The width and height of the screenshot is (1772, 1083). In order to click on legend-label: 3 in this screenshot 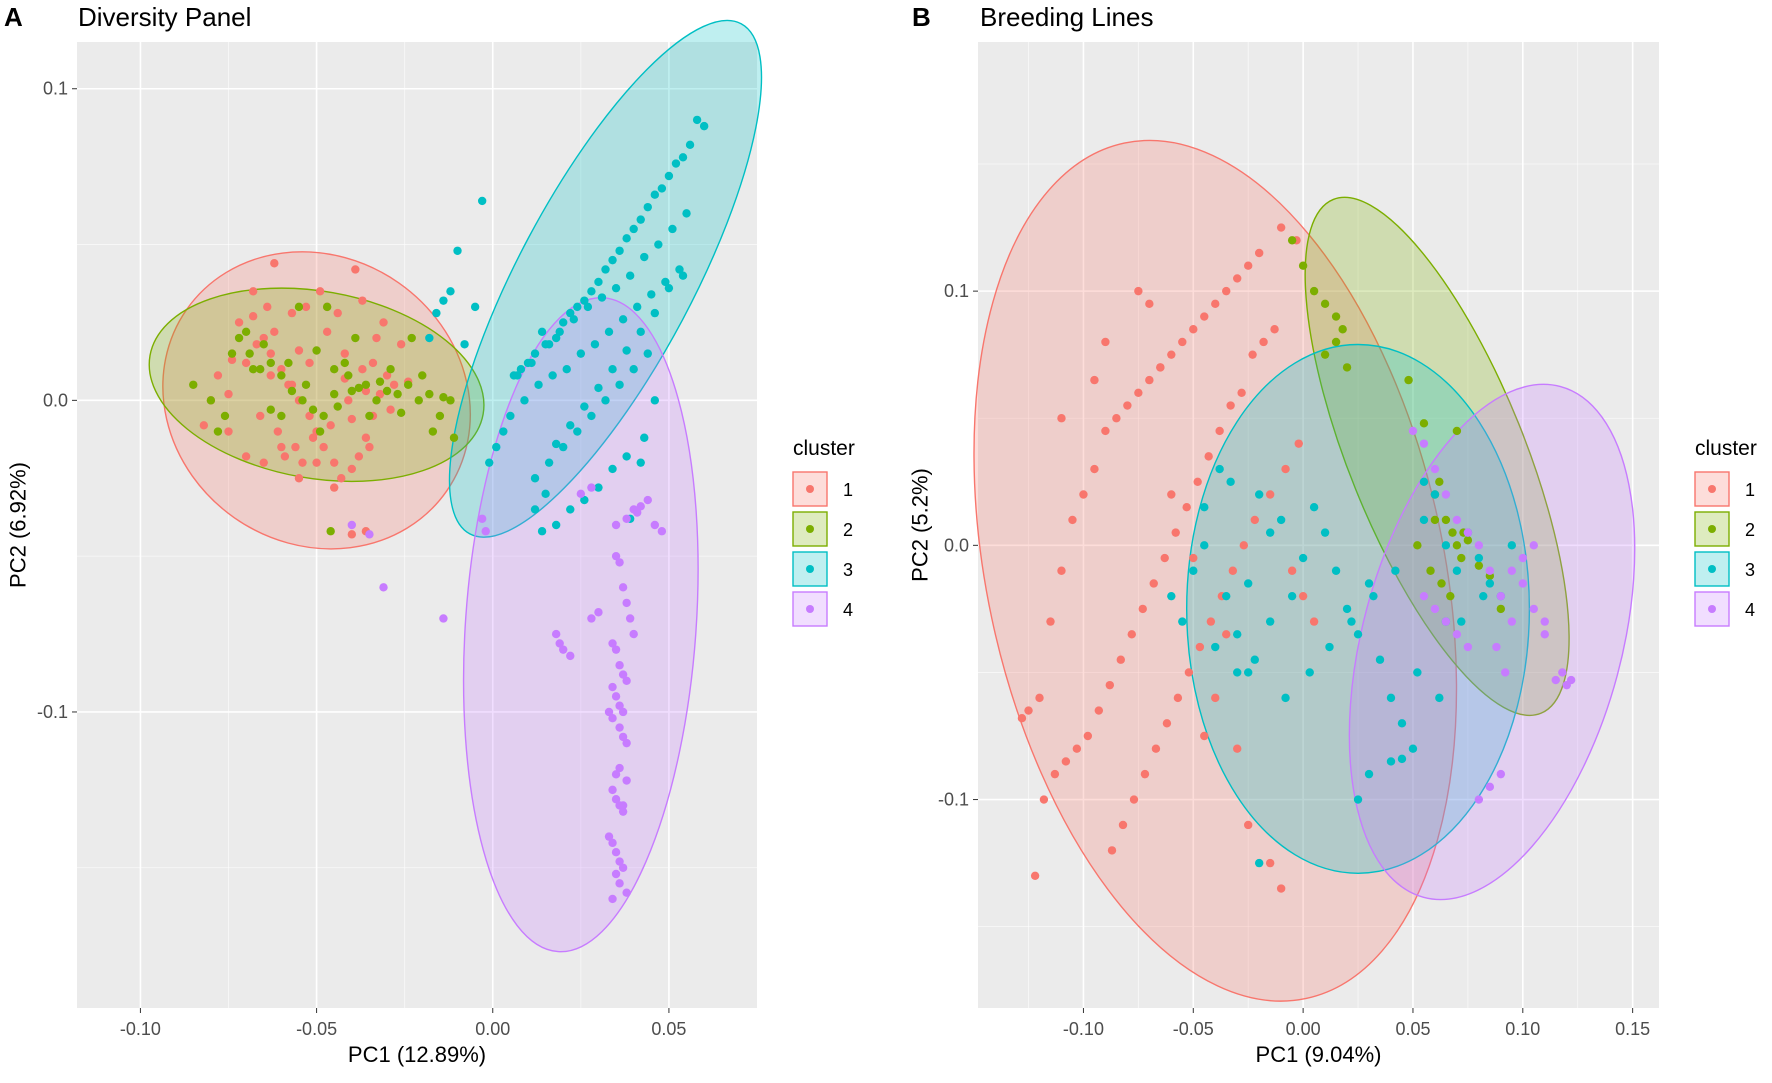, I will do `click(1750, 570)`.